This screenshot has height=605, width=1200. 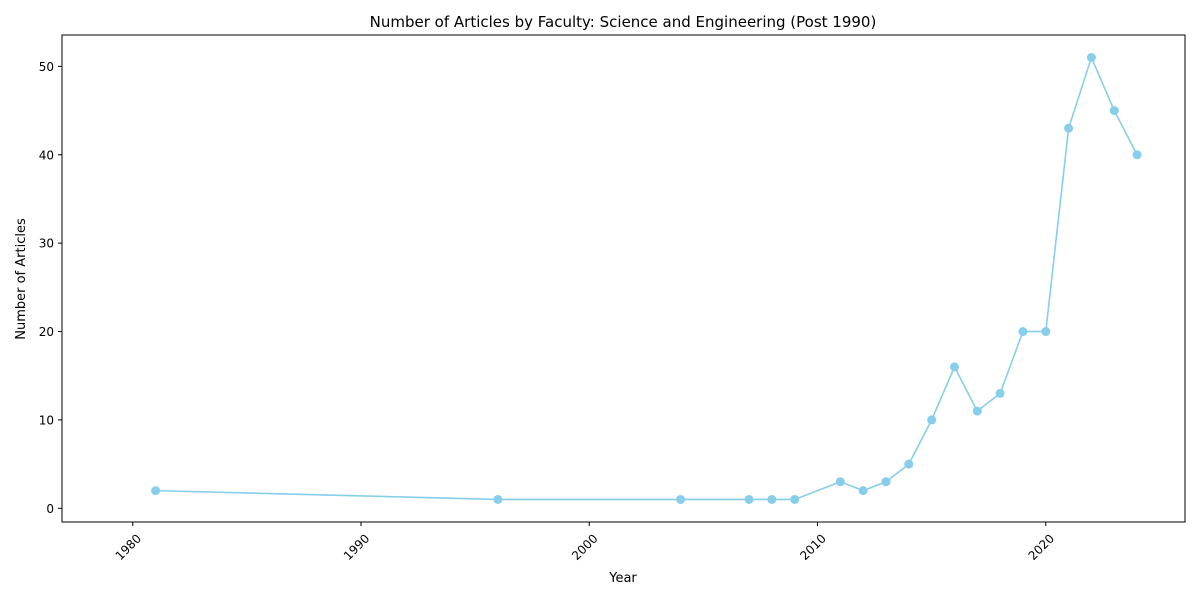 What do you see at coordinates (584, 546) in the screenshot?
I see `x-tick-label: 2000` at bounding box center [584, 546].